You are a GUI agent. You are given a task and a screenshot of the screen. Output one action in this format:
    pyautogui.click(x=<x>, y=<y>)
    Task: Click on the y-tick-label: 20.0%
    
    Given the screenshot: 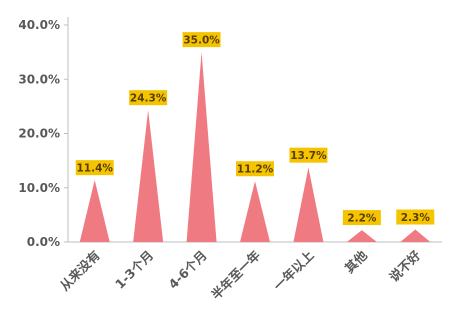 What is the action you would take?
    pyautogui.click(x=39, y=134)
    